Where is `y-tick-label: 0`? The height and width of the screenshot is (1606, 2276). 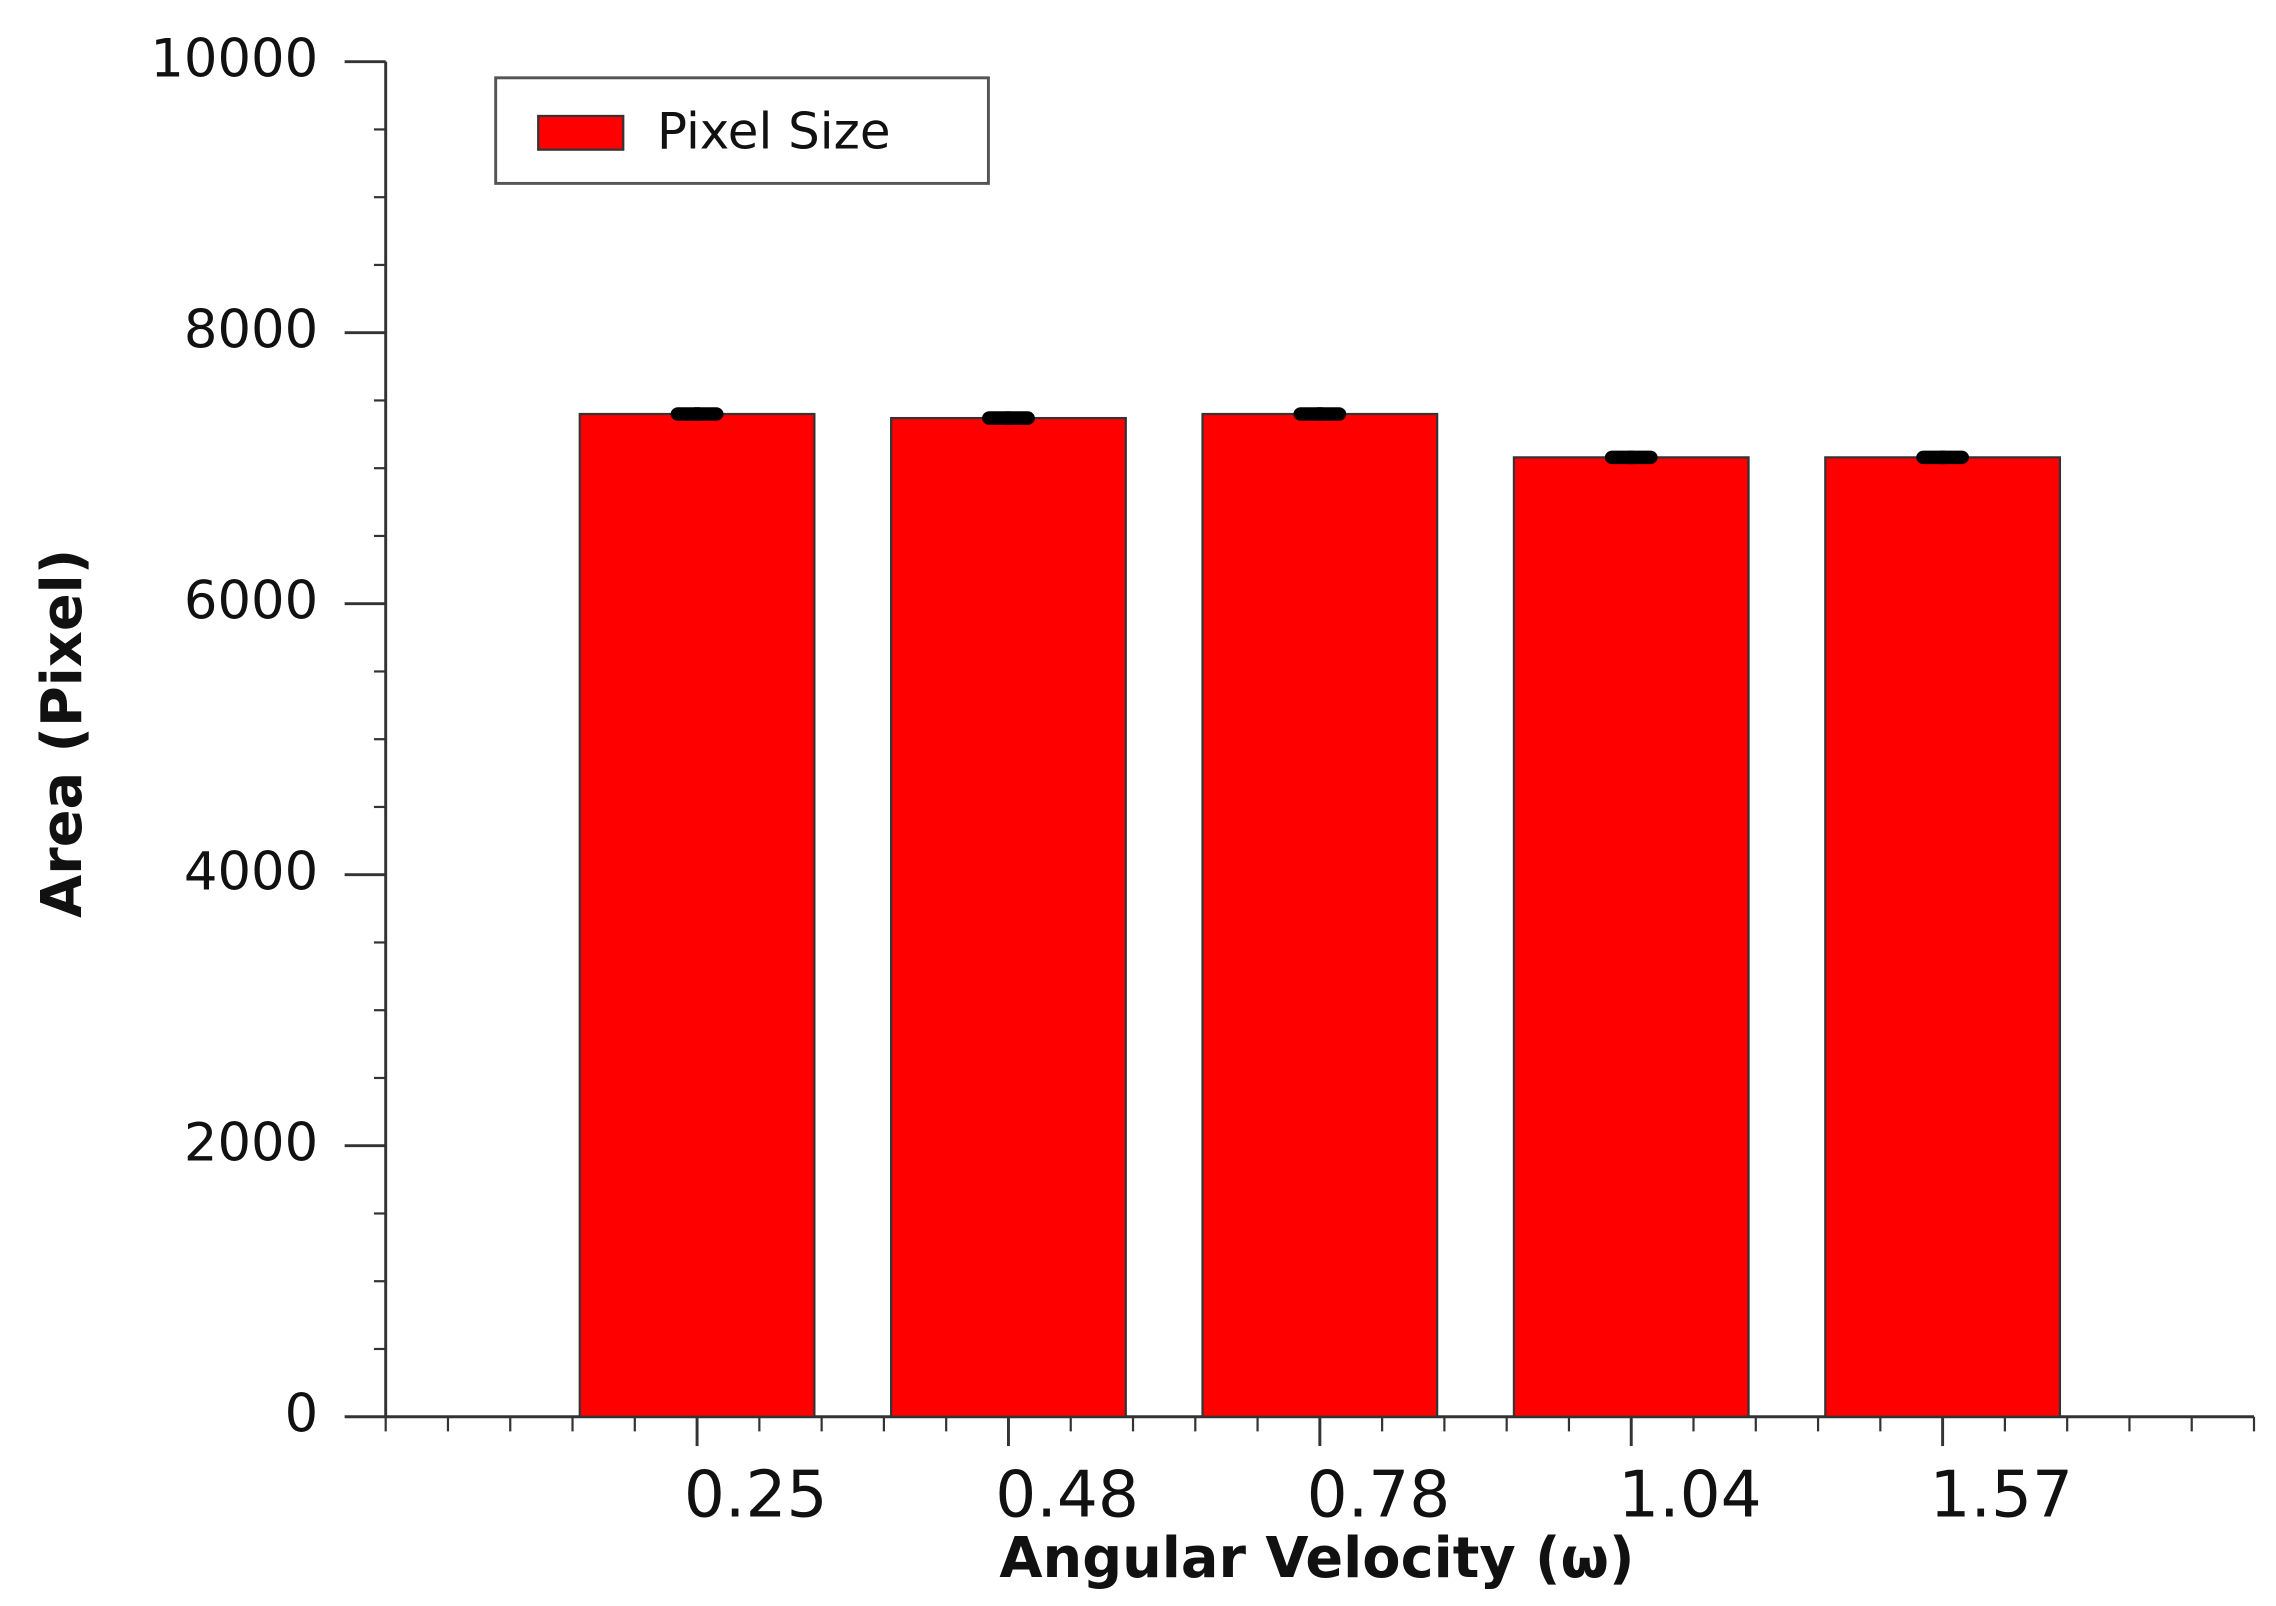
y-tick-label: 0 is located at coordinates (302, 1413).